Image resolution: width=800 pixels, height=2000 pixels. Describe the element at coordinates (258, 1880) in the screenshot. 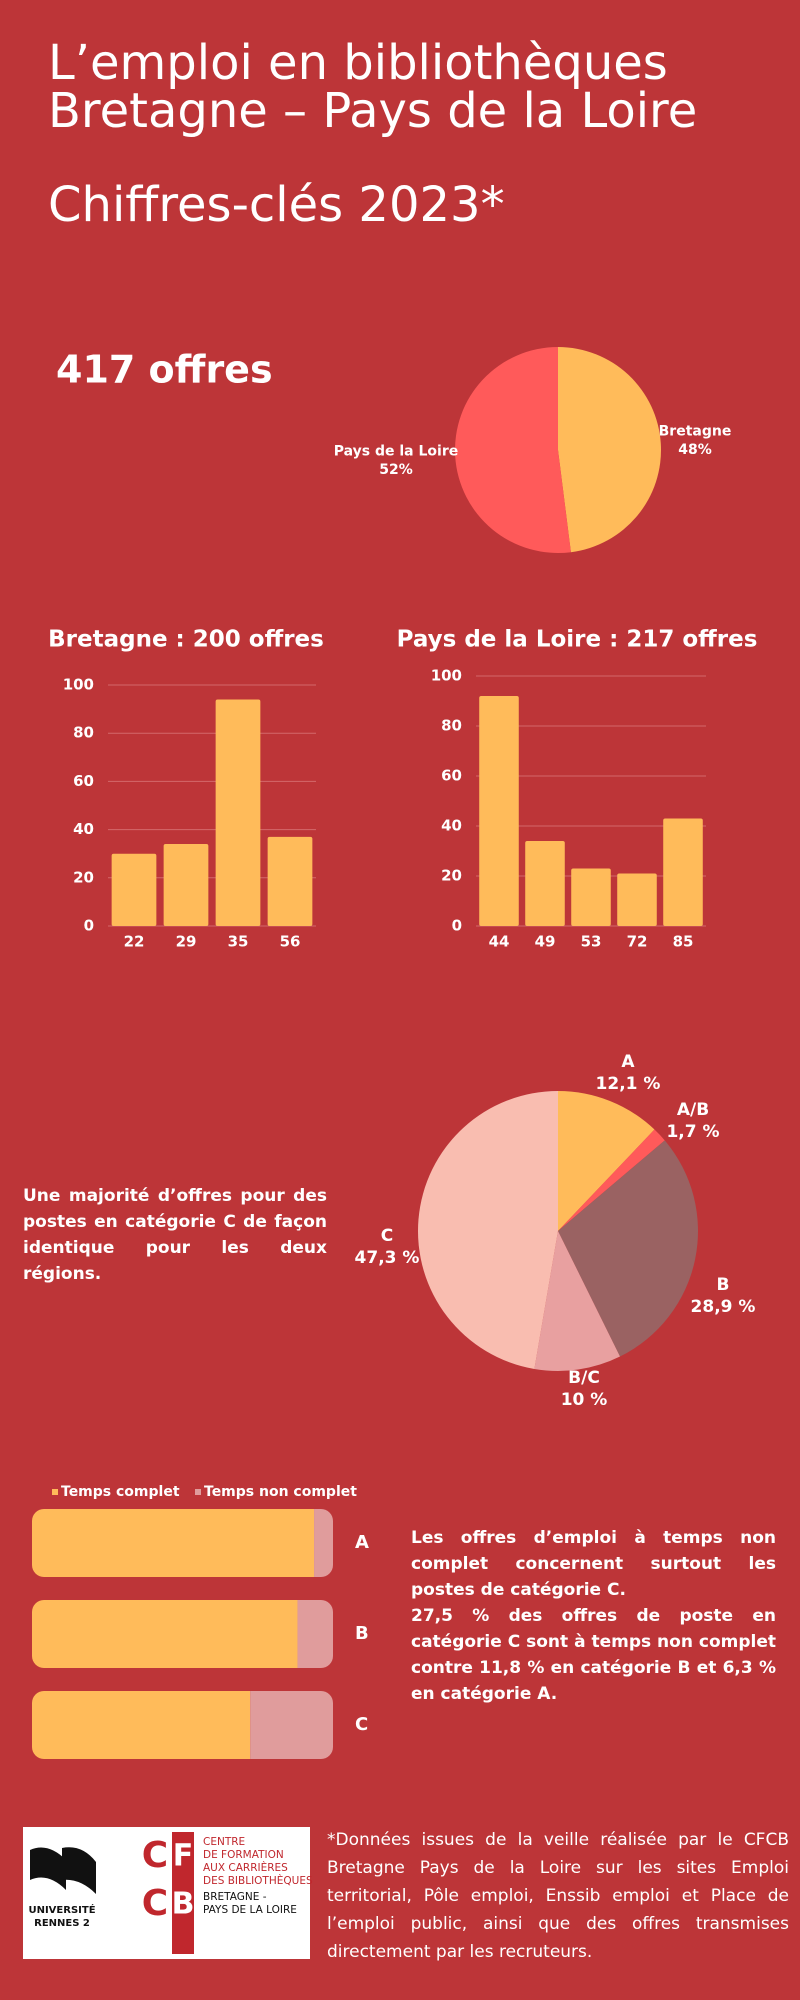

I see `logo-text: DES BIBLIOTHÈQUES` at that location.